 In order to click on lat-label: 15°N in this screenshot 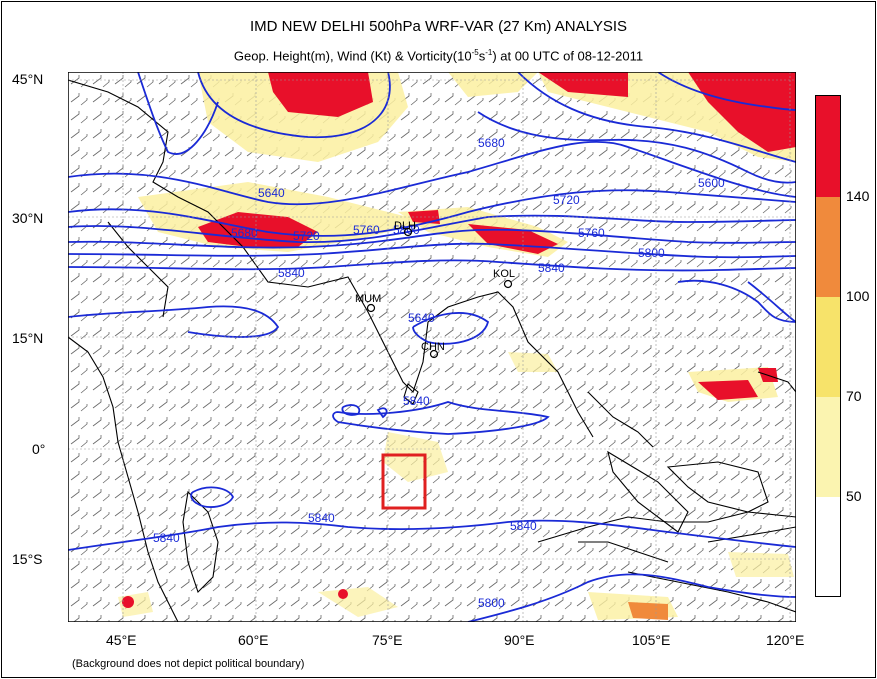, I will do `click(28, 338)`.